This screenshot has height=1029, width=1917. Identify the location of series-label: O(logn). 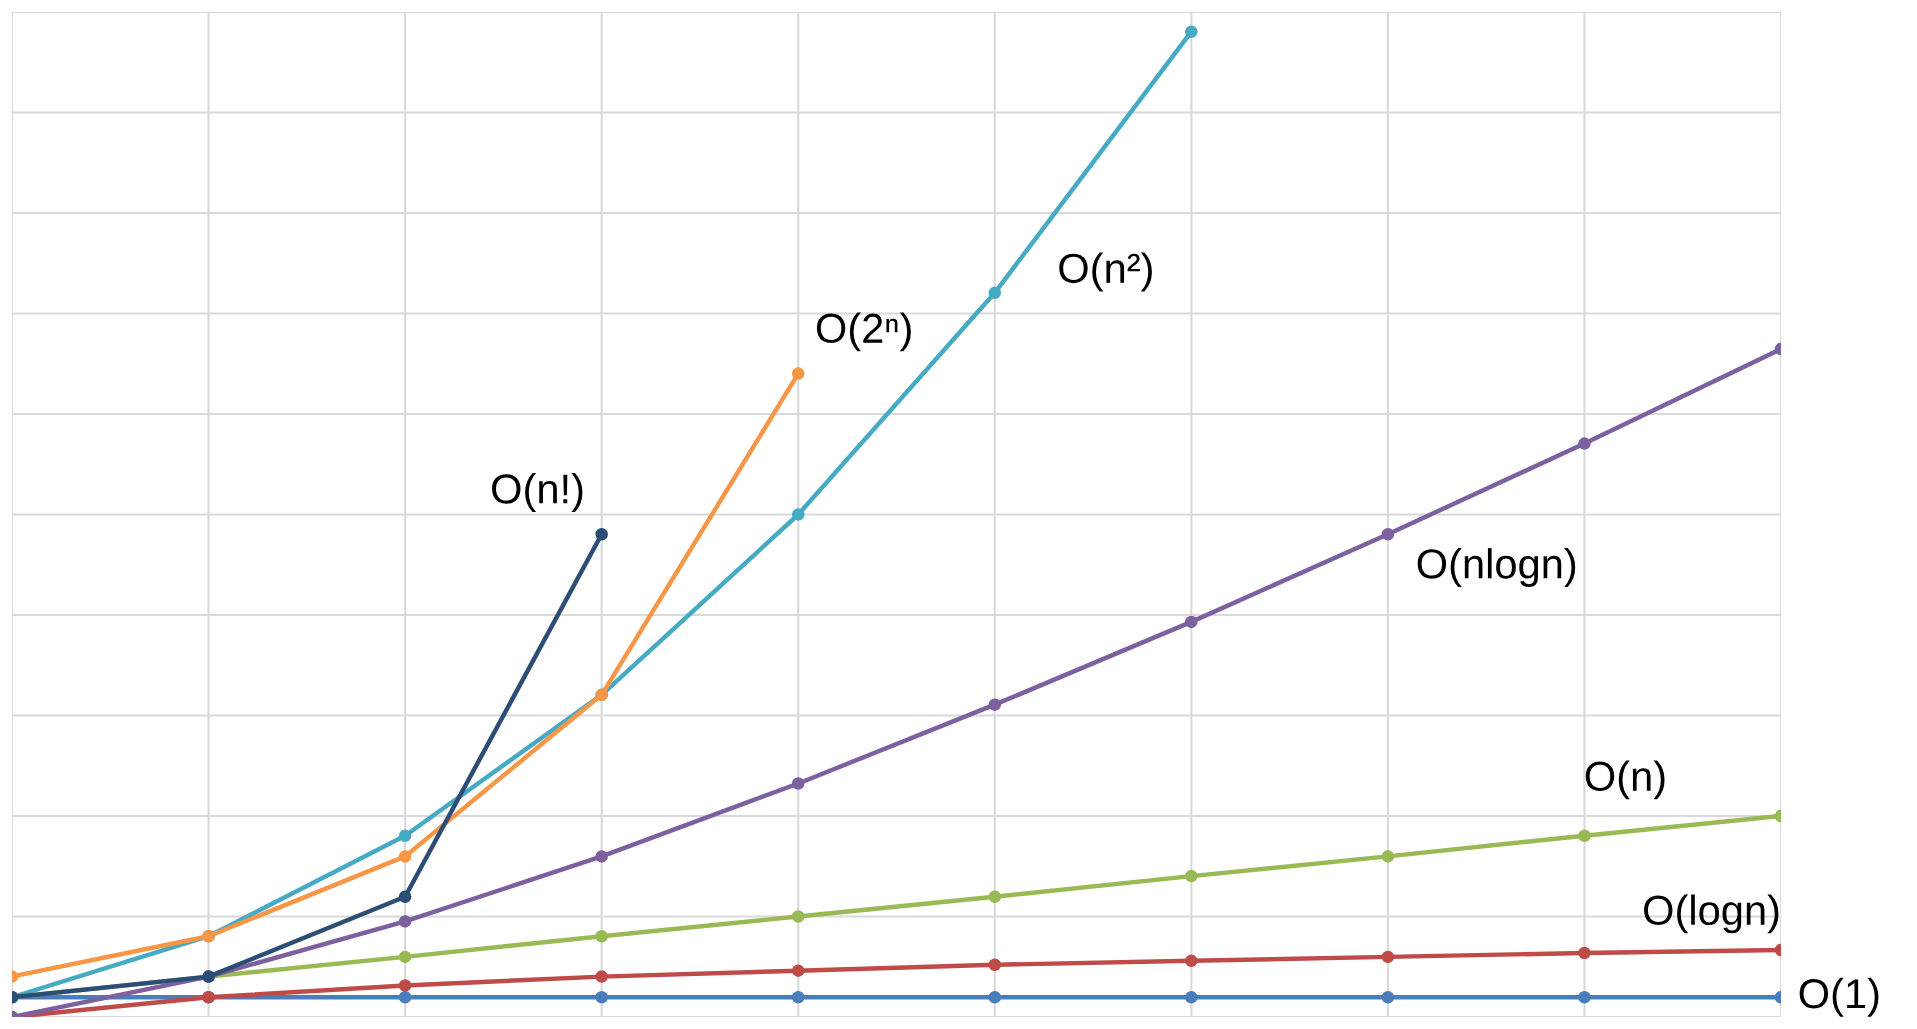
(1711, 914).